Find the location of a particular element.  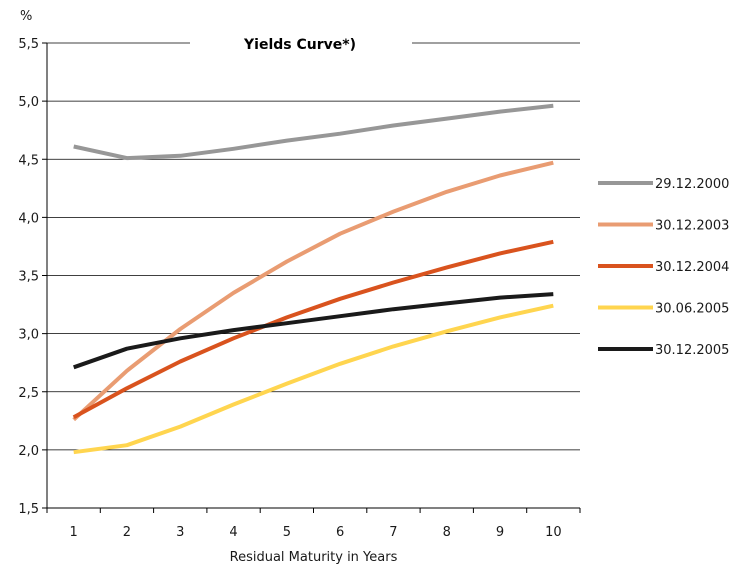

legend-label: 30.12.2004 is located at coordinates (692, 267).